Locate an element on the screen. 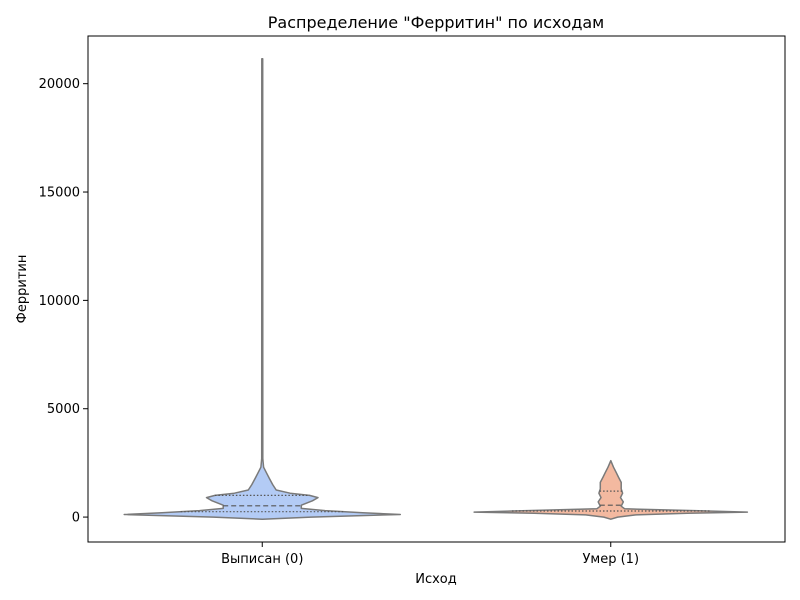 The height and width of the screenshot is (600, 800). y-tick-label: 20000 is located at coordinates (59, 84).